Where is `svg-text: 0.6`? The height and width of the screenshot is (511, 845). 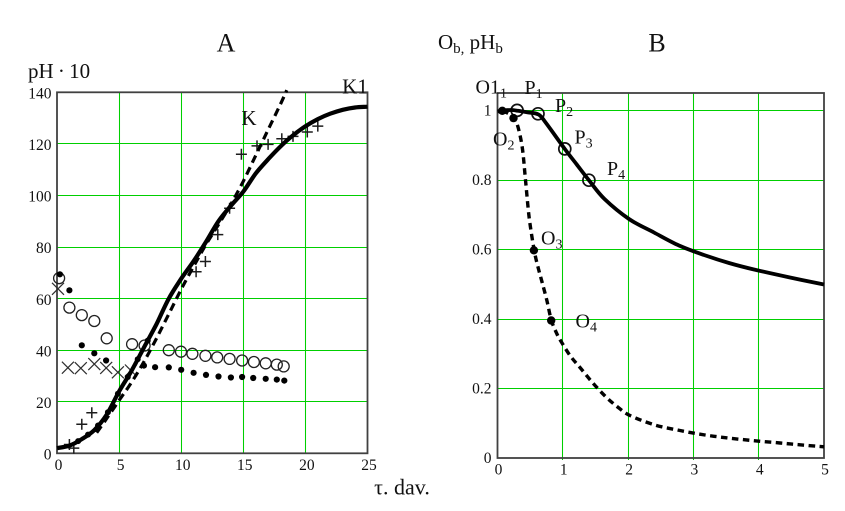
svg-text: 0.6 is located at coordinates (482, 249).